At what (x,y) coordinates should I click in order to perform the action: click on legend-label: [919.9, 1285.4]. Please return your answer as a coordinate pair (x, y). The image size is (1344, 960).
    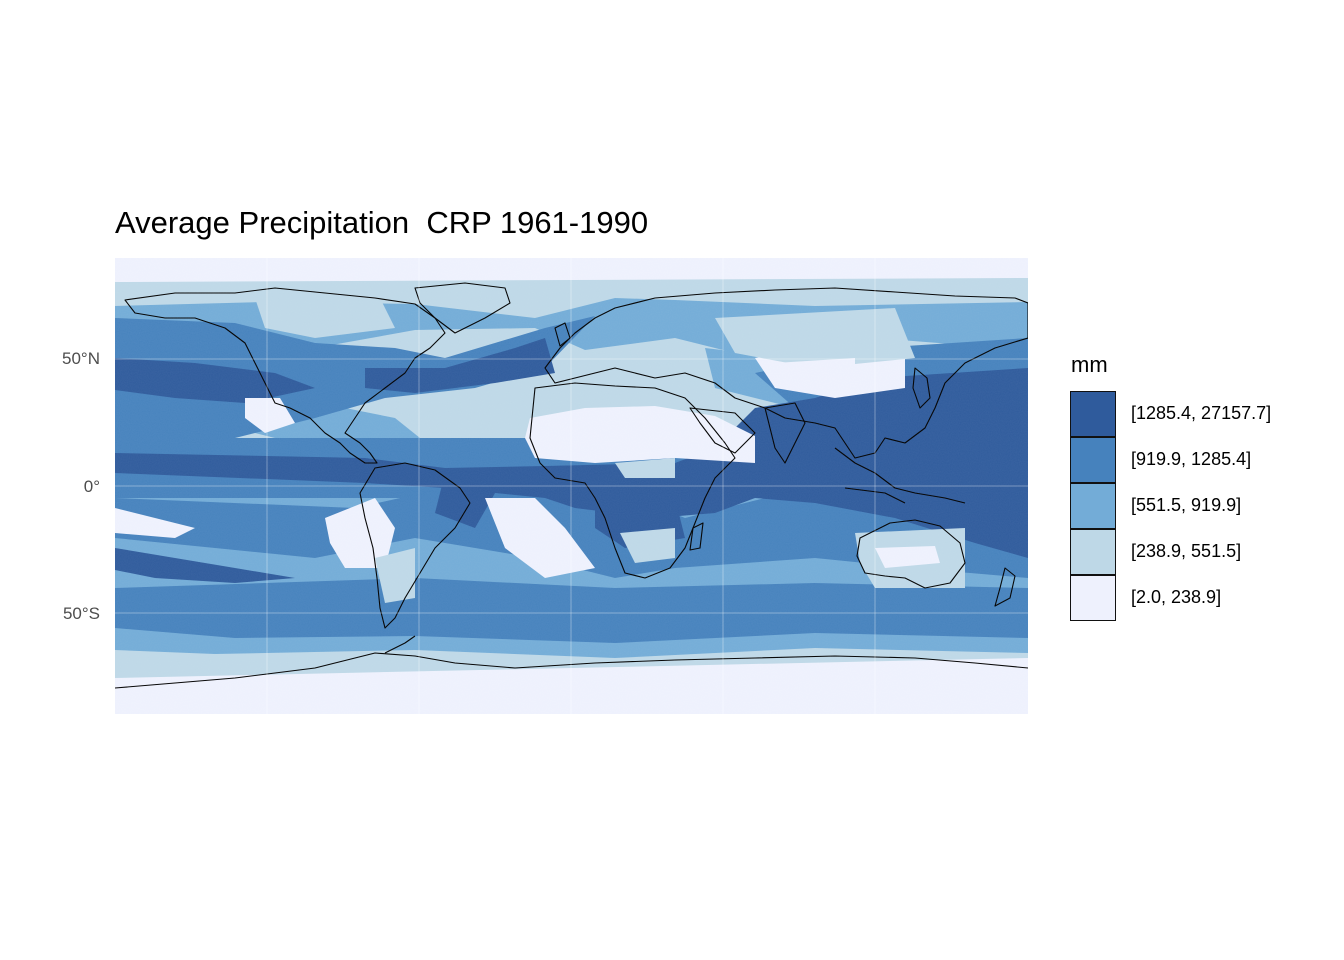
    Looking at the image, I should click on (1191, 459).